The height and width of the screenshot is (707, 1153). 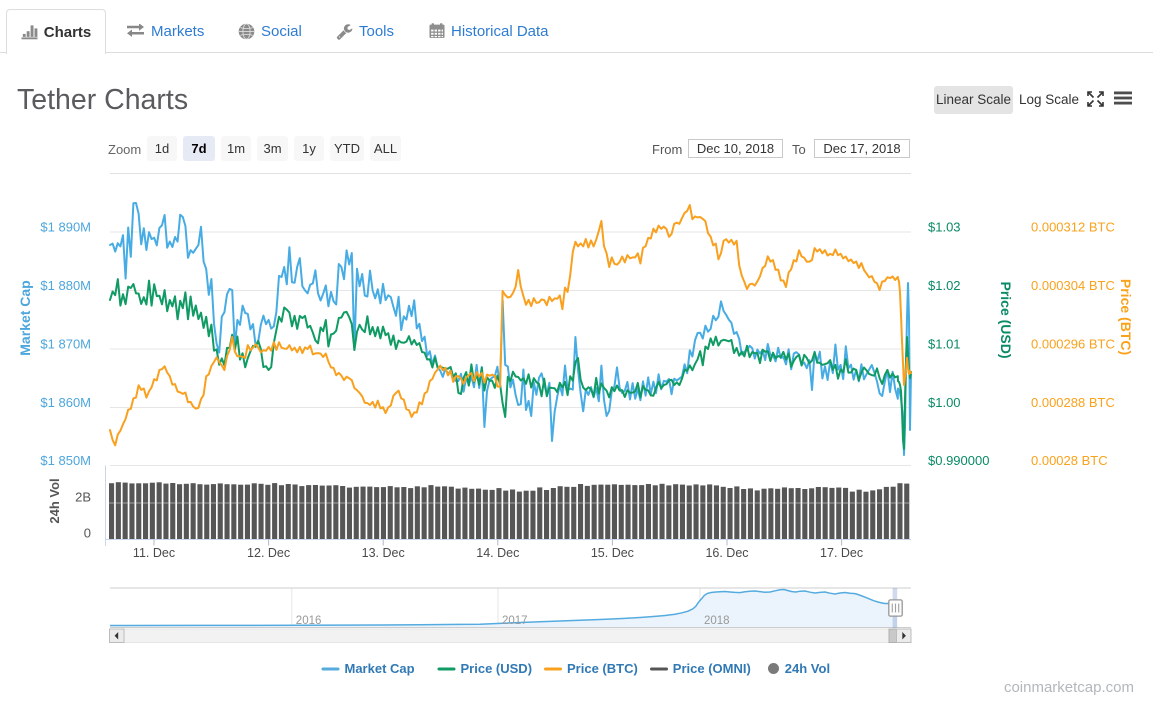 What do you see at coordinates (65, 460) in the screenshot?
I see `svg-text: $1 850M` at bounding box center [65, 460].